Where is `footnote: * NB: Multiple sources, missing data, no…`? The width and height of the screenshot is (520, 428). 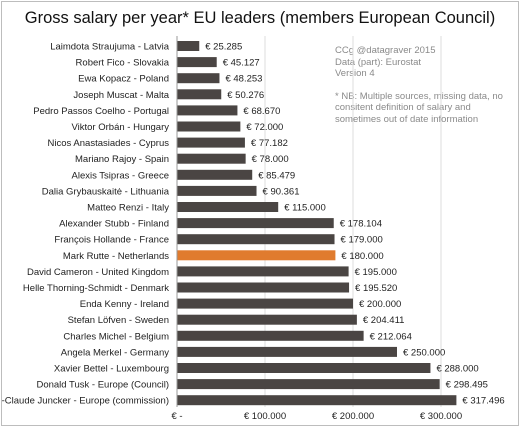
footnote: * NB: Multiple sources, missing data, no… is located at coordinates (419, 107).